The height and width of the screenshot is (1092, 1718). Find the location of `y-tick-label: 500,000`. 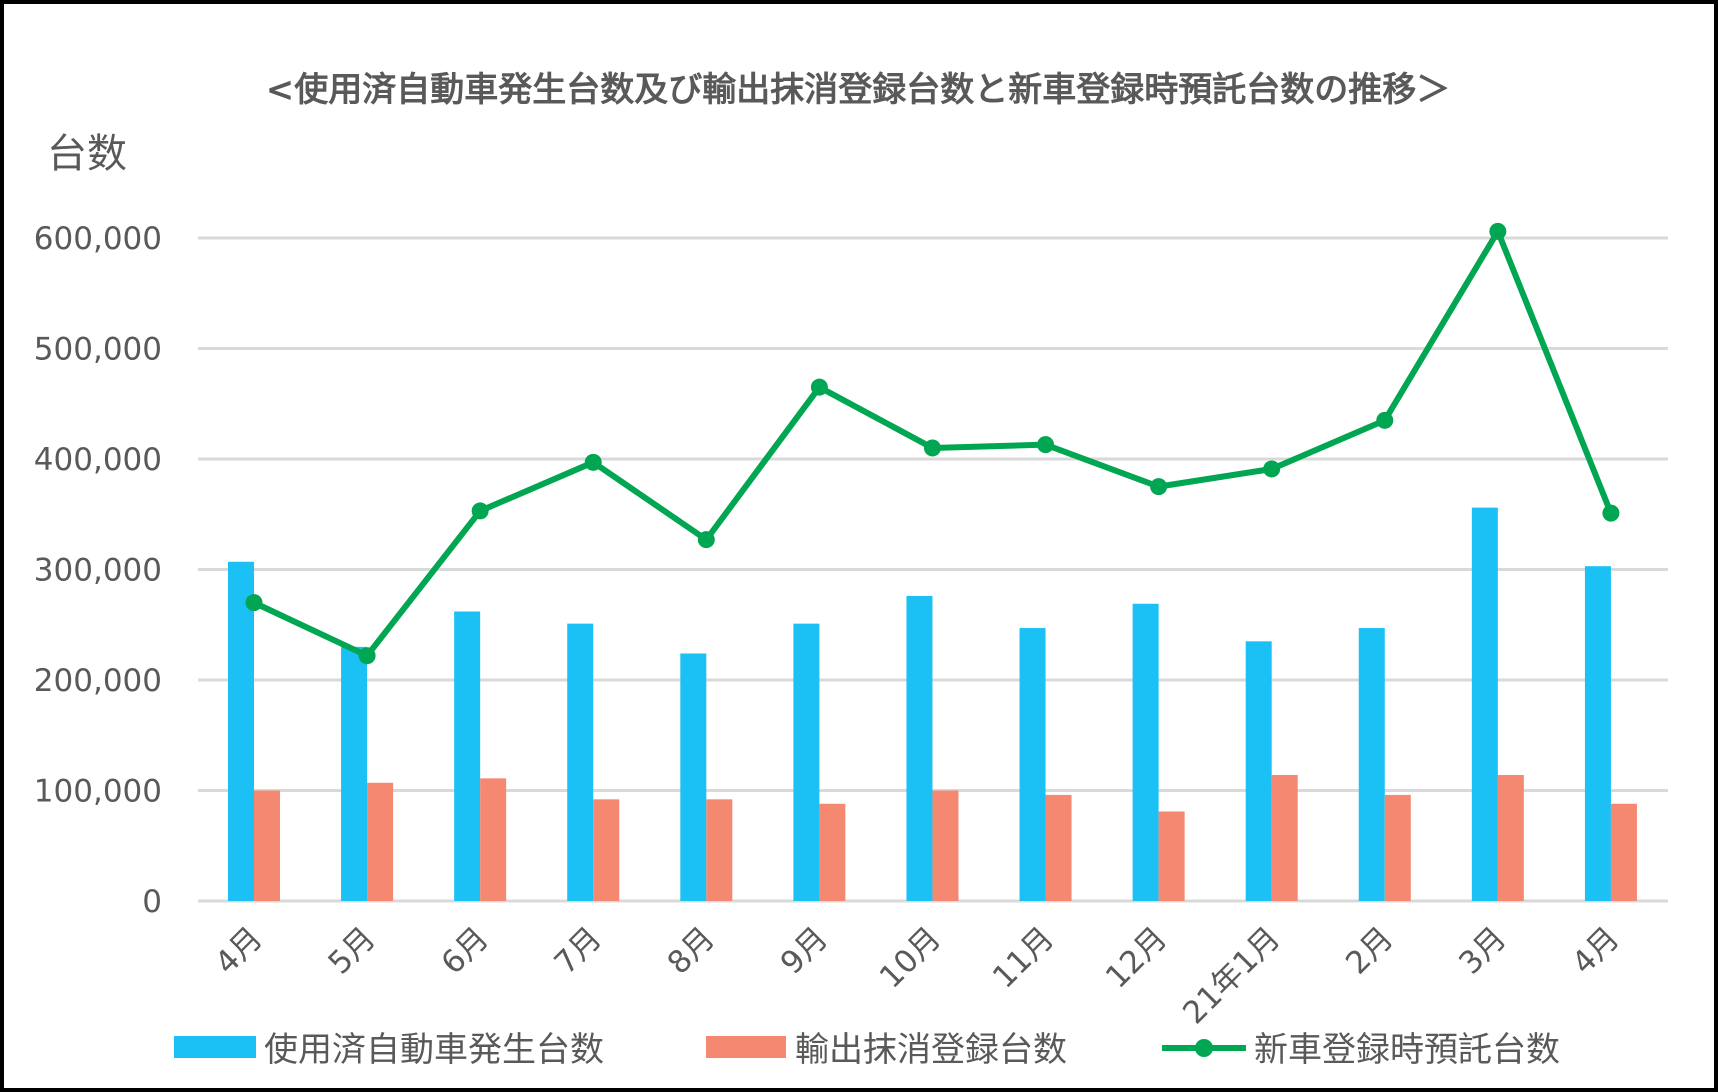

y-tick-label: 500,000 is located at coordinates (98, 350).